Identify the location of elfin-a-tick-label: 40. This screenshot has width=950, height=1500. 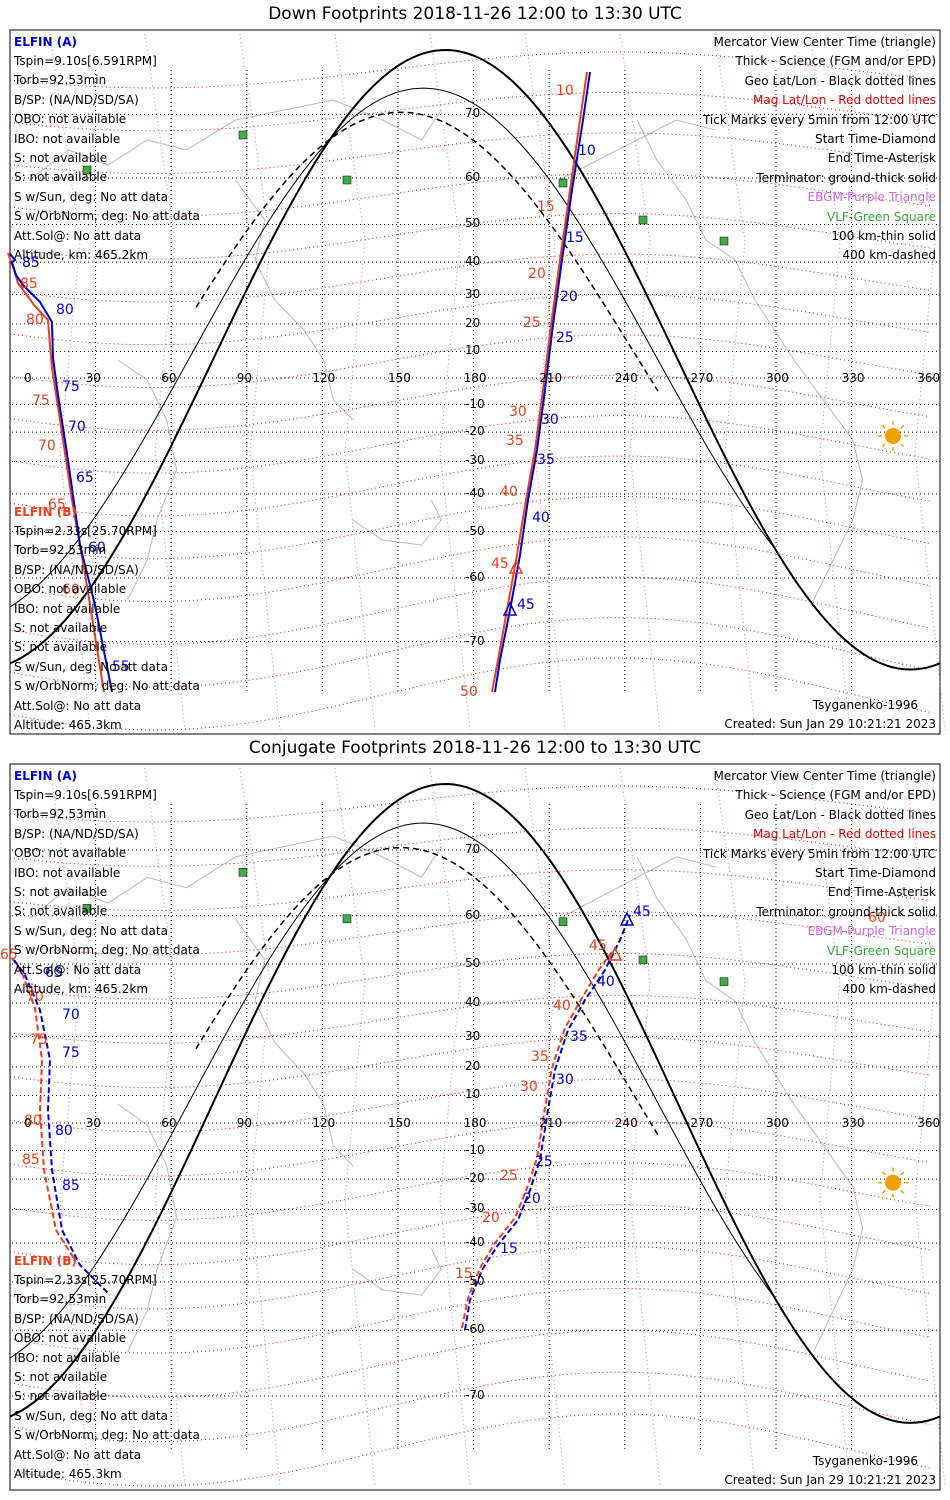
(606, 982).